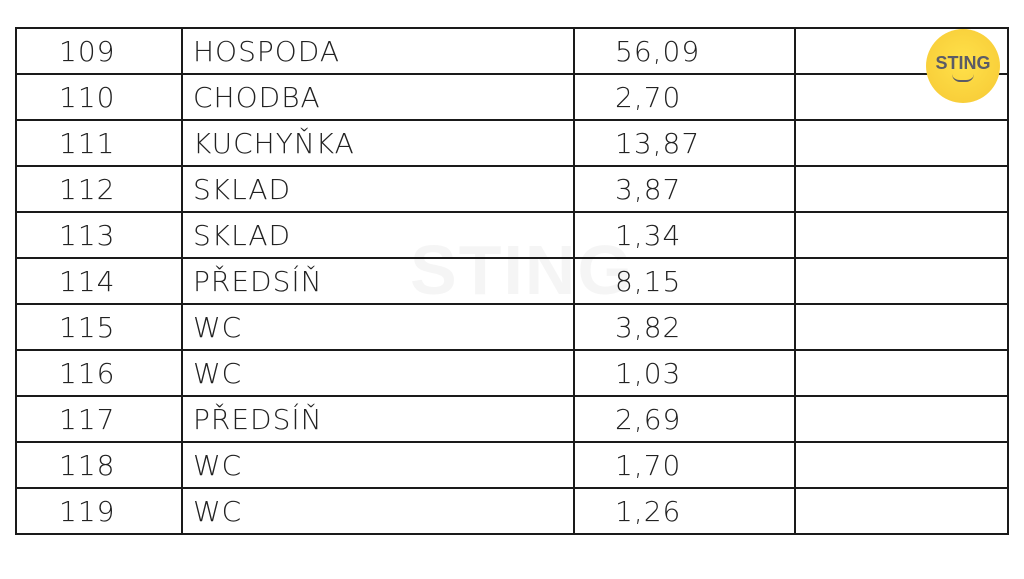 The width and height of the screenshot is (1024, 579). Describe the element at coordinates (99, 51) in the screenshot. I see `room-number: 109` at that location.